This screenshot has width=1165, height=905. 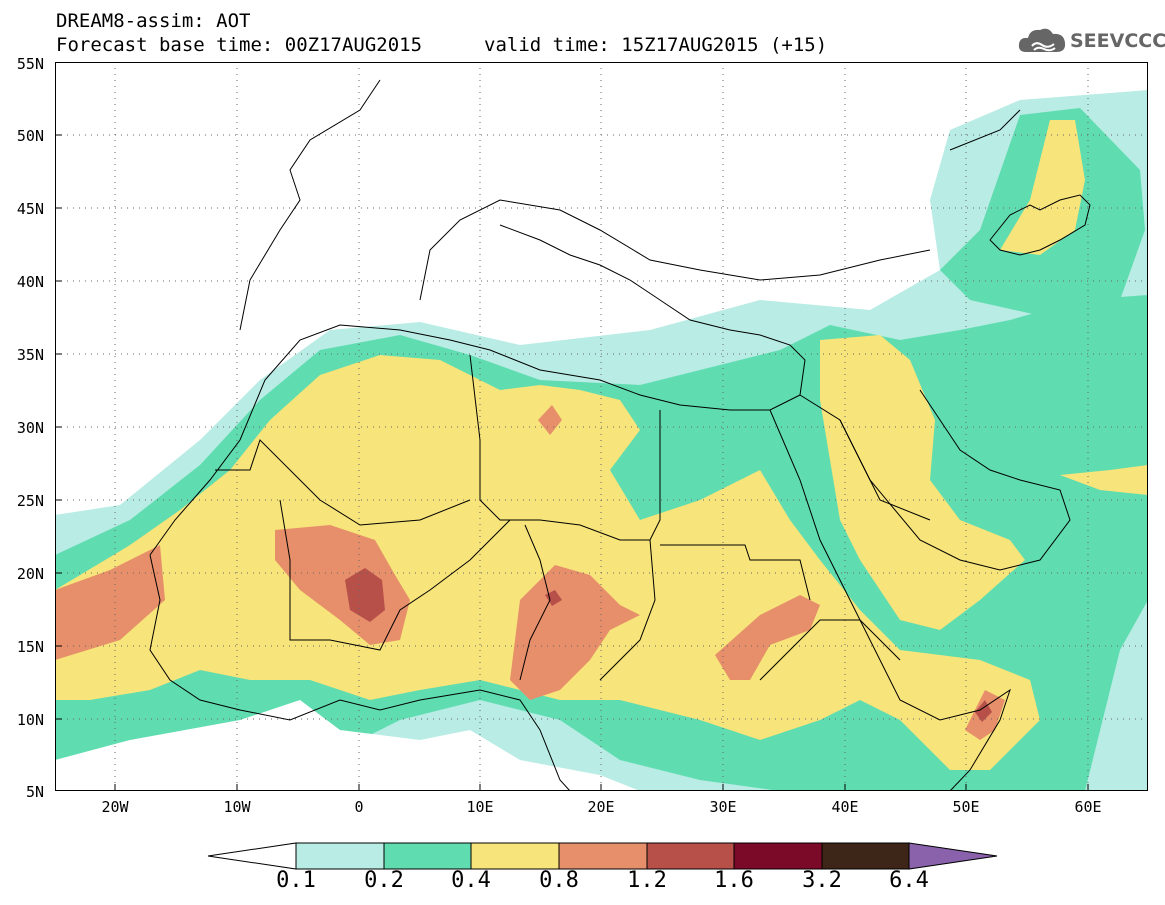 I want to click on lat-label-30n: 30N, so click(x=30, y=428).